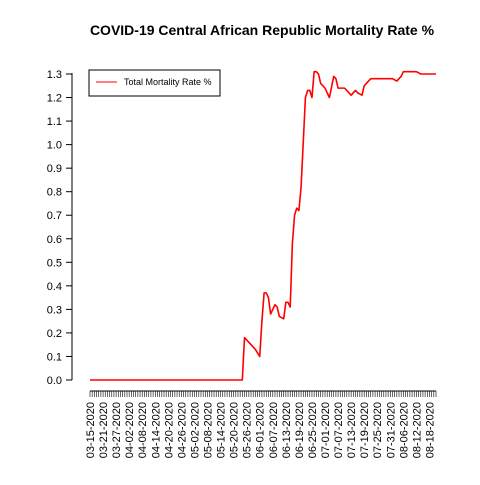  What do you see at coordinates (54, 381) in the screenshot?
I see `y-tick-label: 0.0` at bounding box center [54, 381].